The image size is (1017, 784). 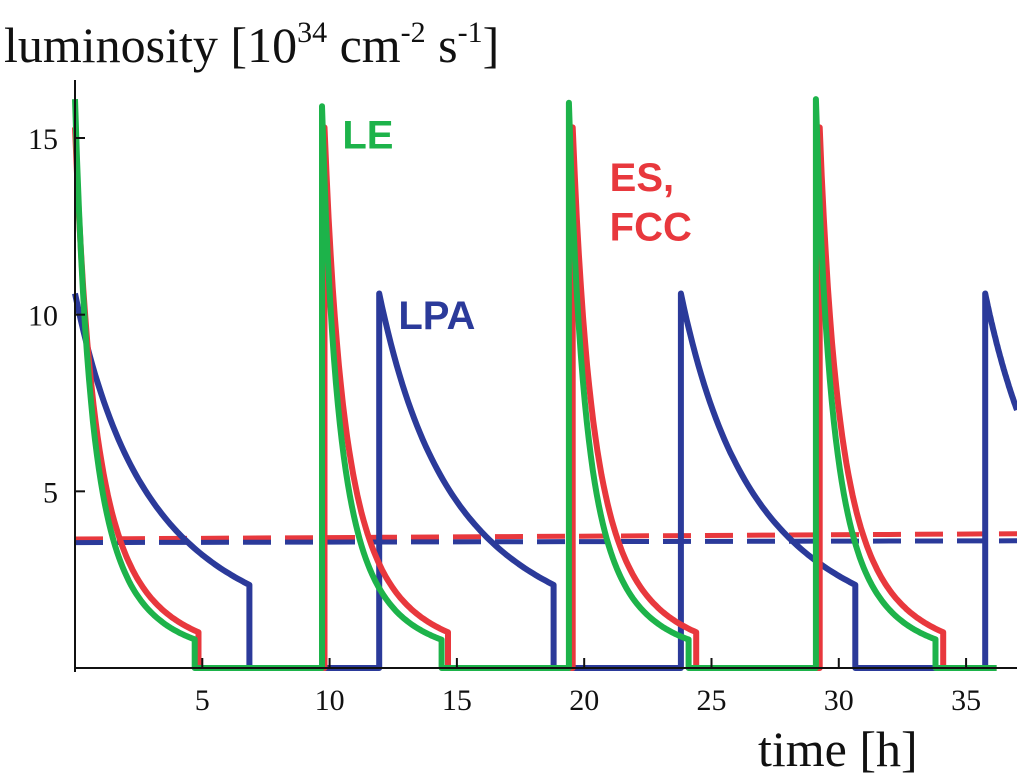 I want to click on y-axis-label-exp3: -1, so click(x=470, y=32).